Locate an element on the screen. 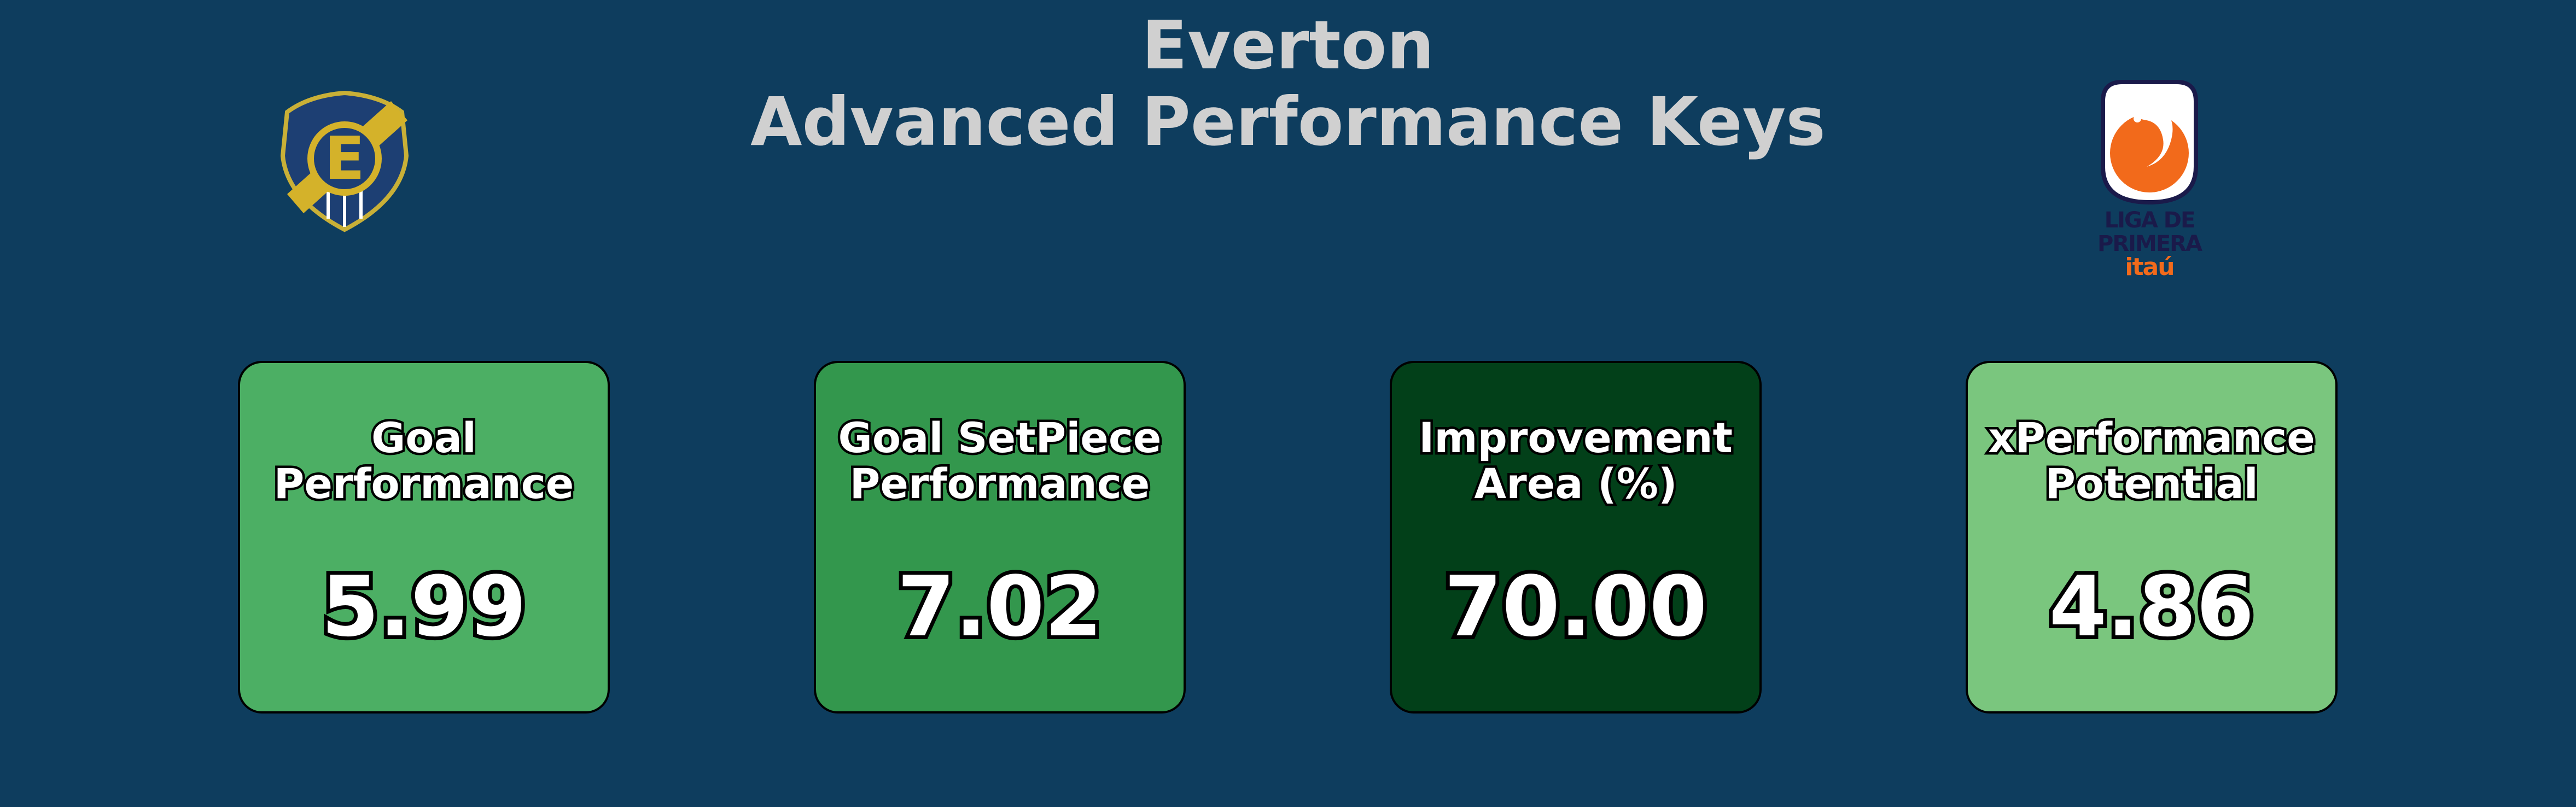 This screenshot has width=2576, height=807. card-label: xPerformance Potential is located at coordinates (2152, 460).